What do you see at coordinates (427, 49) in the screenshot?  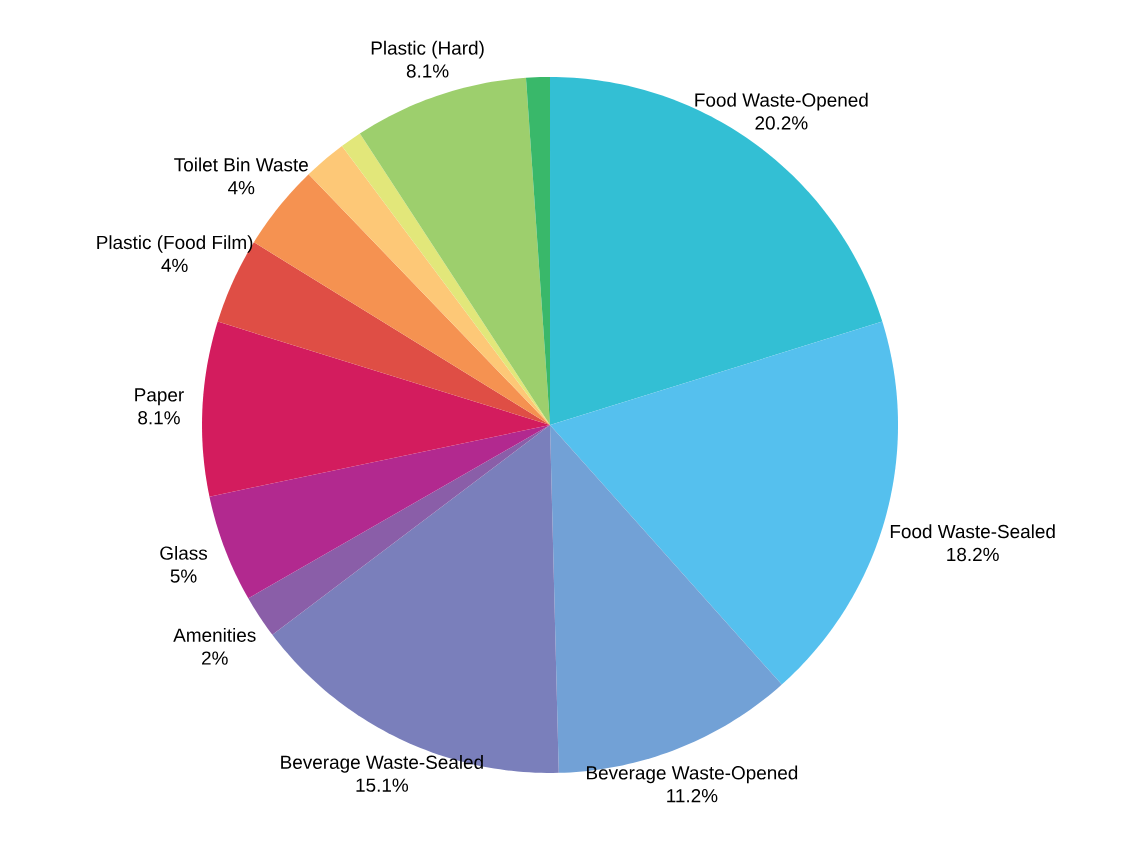 I see `slice-label: Plastic (Hard)` at bounding box center [427, 49].